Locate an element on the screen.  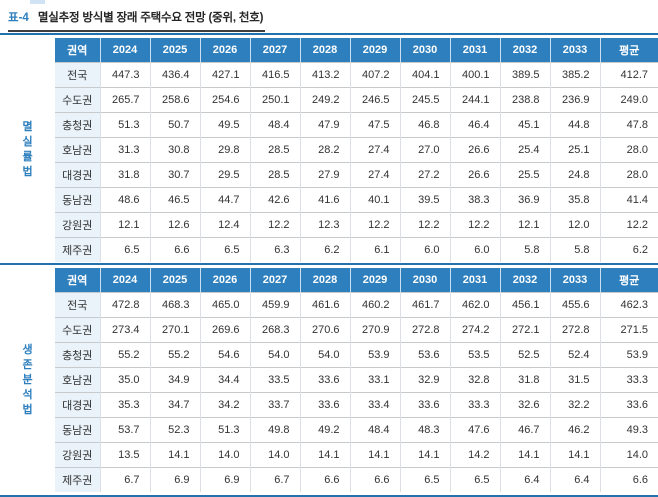
column-header: 2026 is located at coordinates (225, 50).